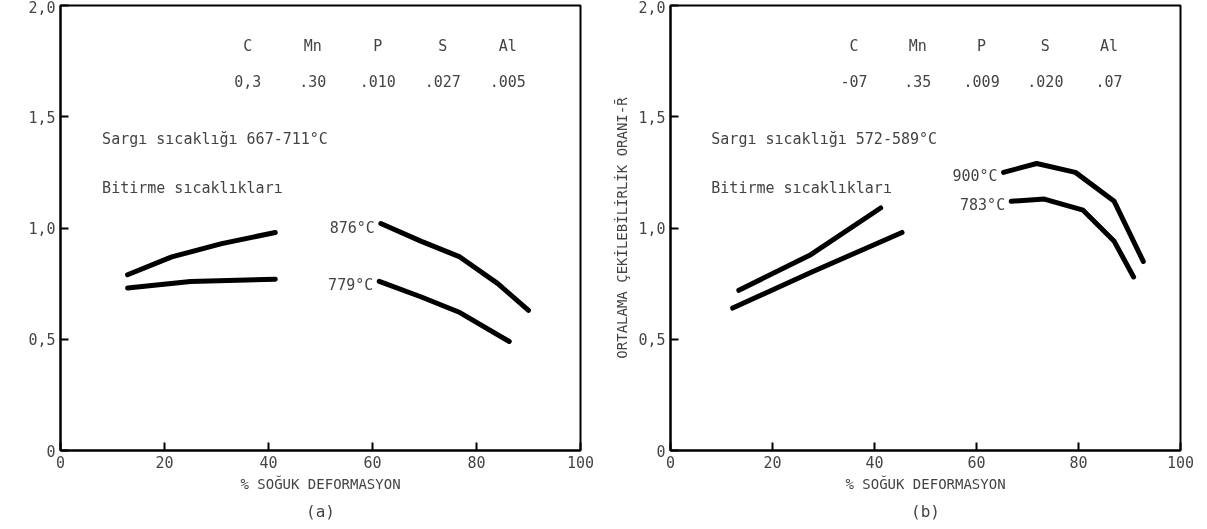 This screenshot has width=1207, height=529. Describe the element at coordinates (975, 176) in the screenshot. I see `series-label: 900°C` at that location.